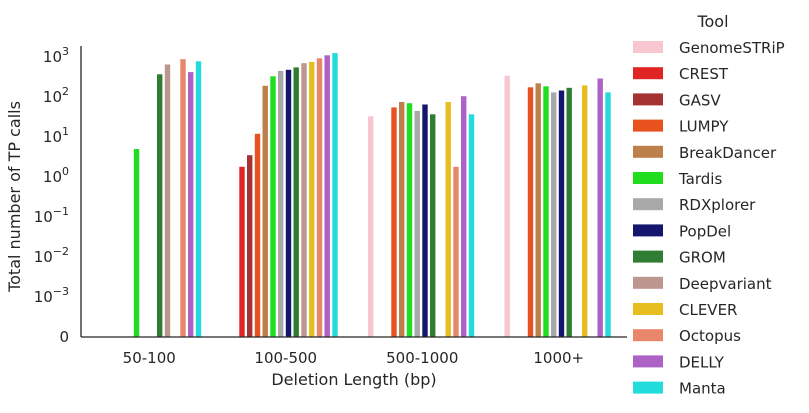 This screenshot has width=809, height=413. Describe the element at coordinates (51, 215) in the screenshot. I see `y-tick-label: 10⁻¹` at that location.